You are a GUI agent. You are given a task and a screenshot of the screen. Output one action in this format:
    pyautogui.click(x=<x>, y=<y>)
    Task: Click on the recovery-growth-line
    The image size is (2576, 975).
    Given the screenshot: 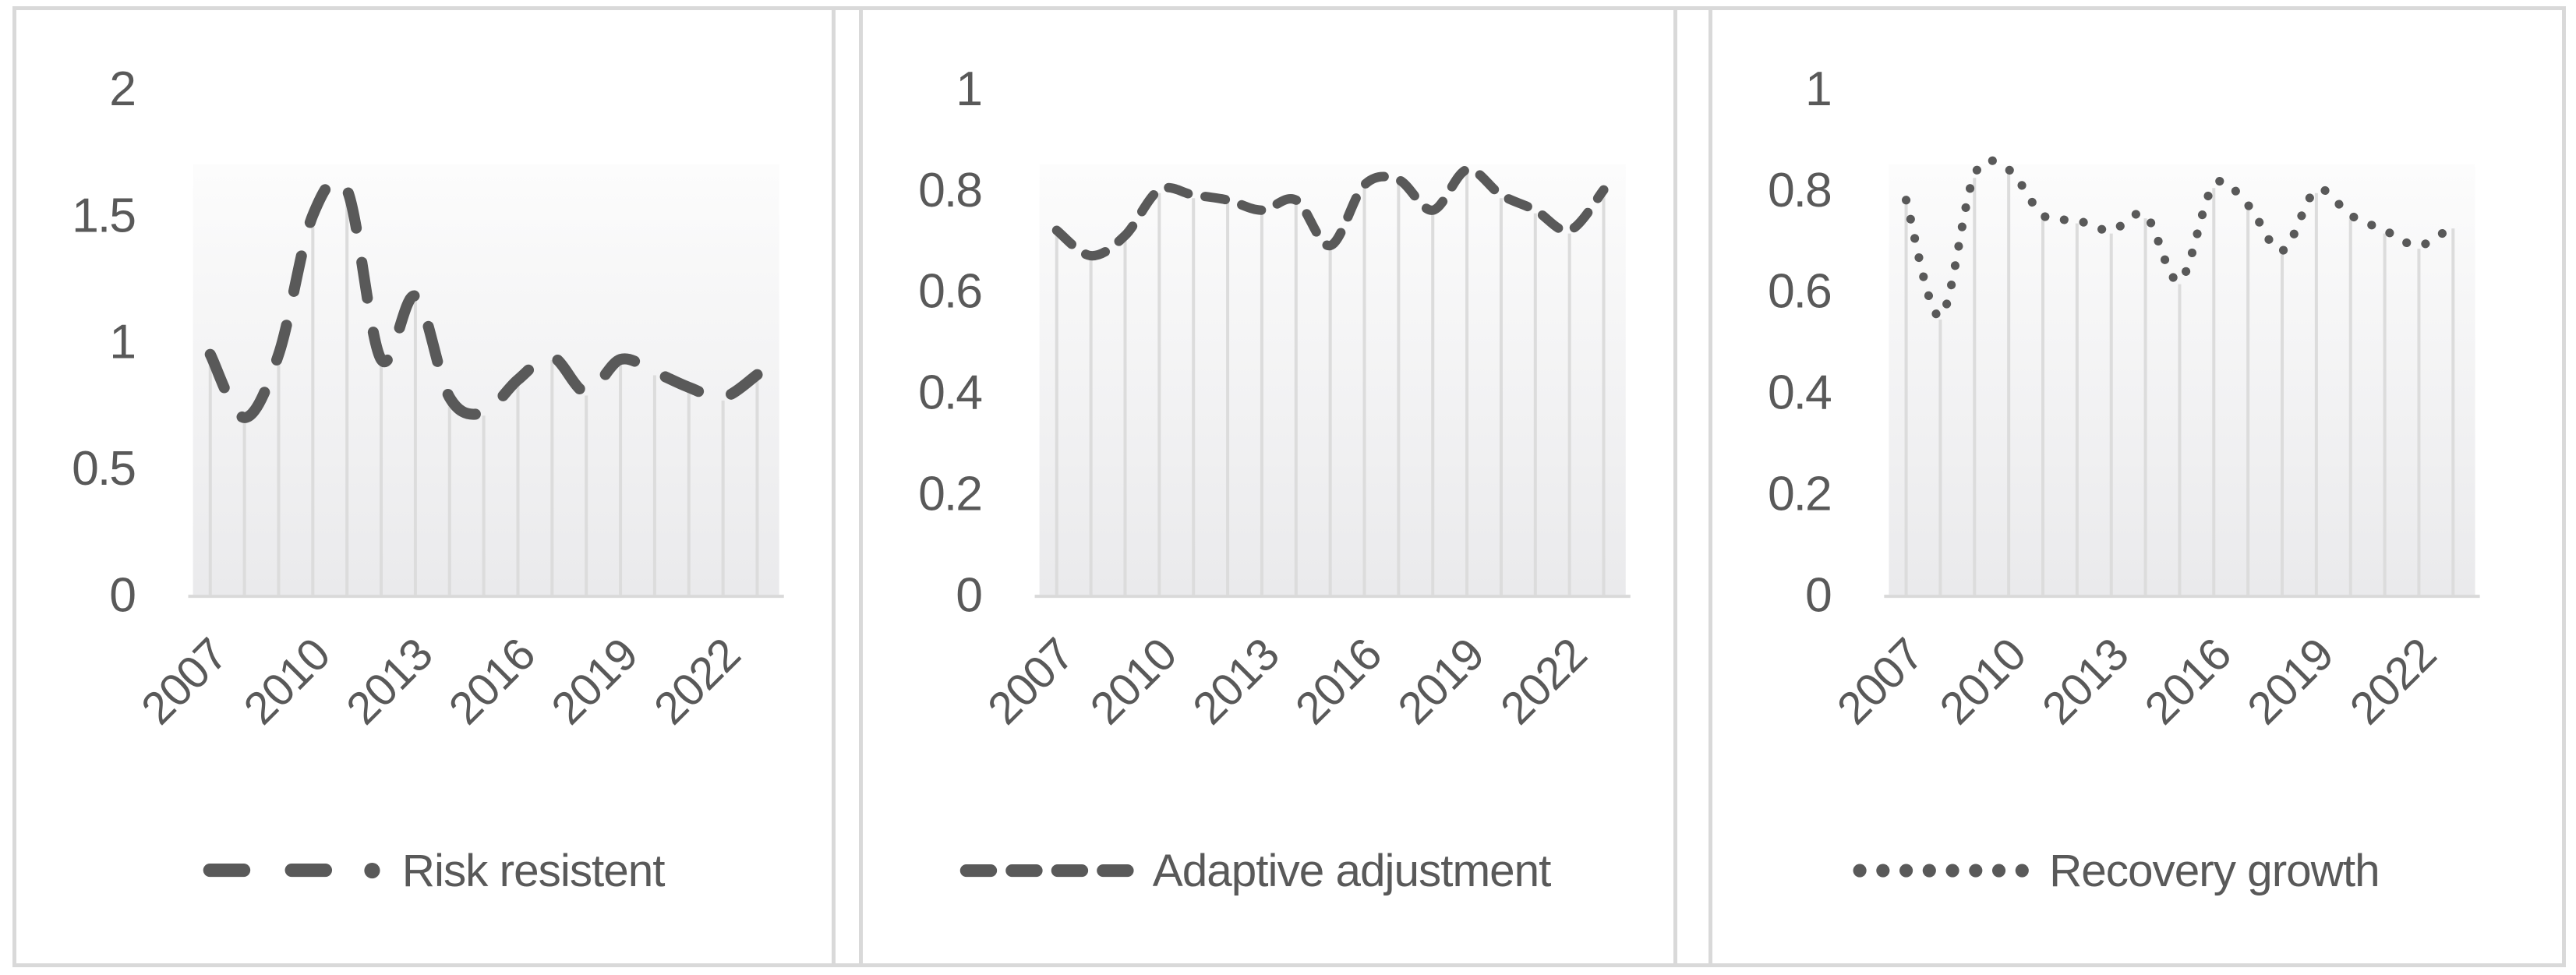 What is the action you would take?
    pyautogui.click(x=2180, y=238)
    